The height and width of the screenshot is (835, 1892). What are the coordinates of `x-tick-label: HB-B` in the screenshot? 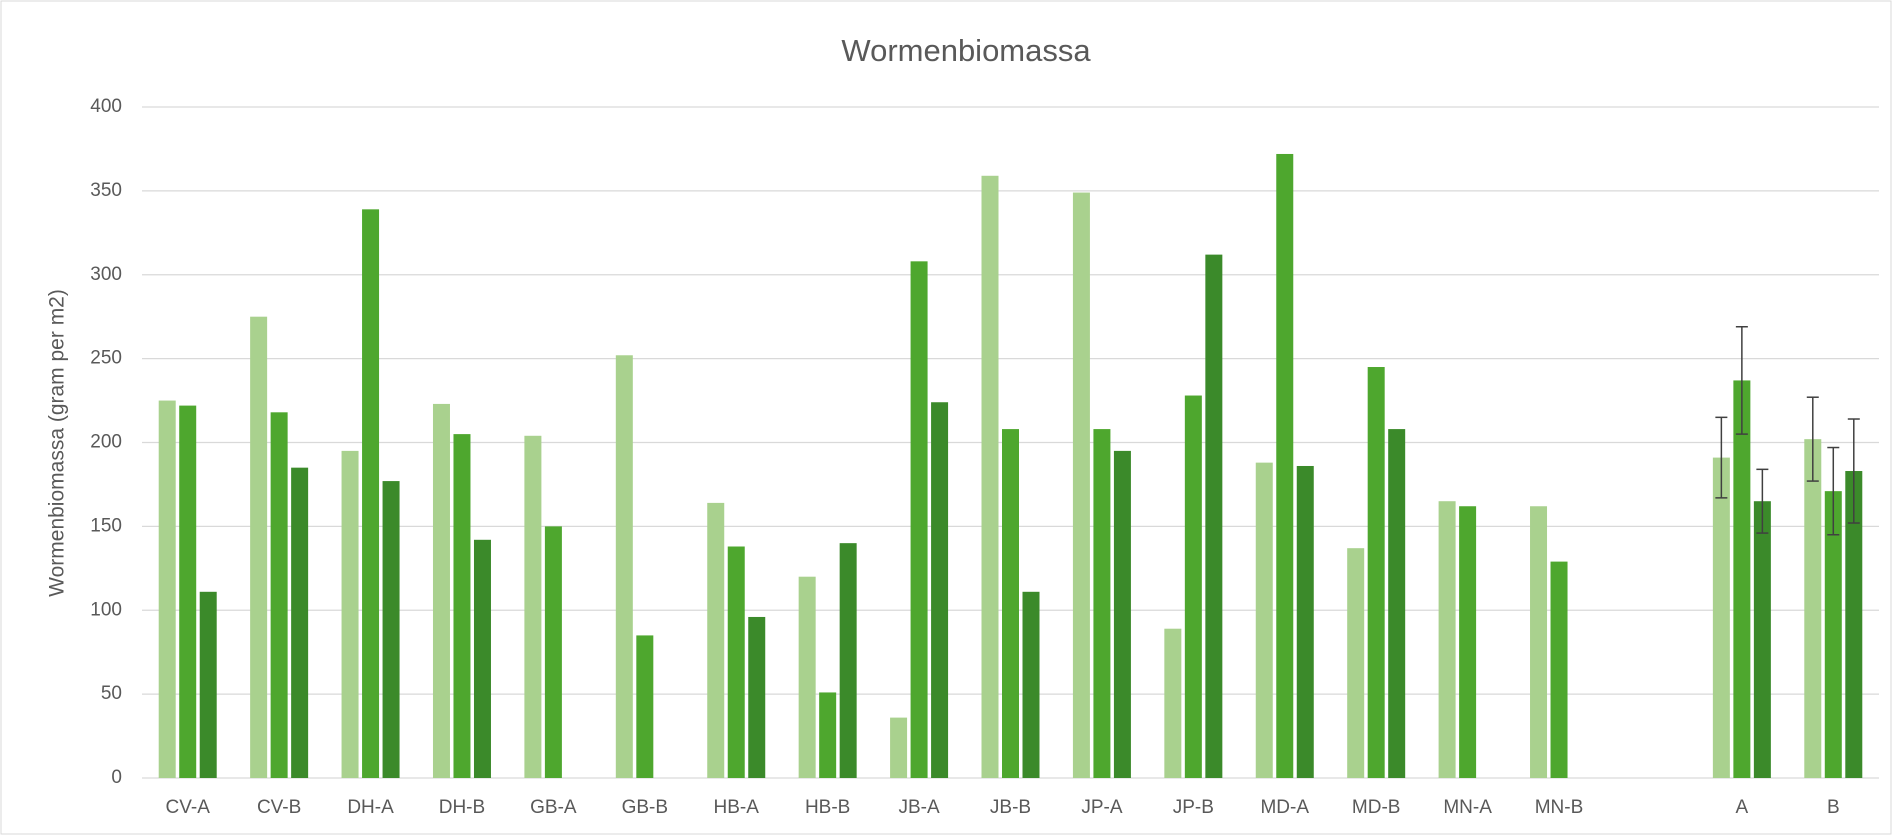 It's located at (827, 807).